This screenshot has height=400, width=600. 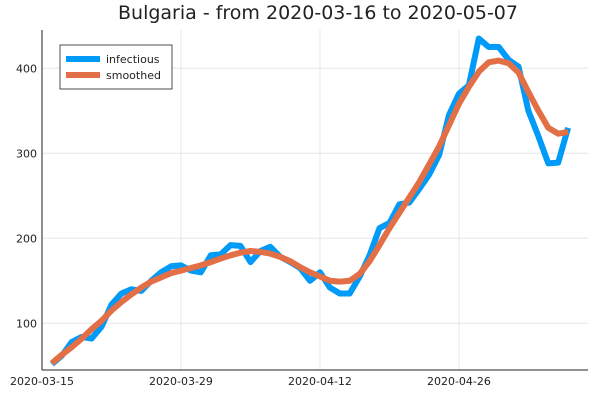 I want to click on chart-title: Bulgaria - from 2020-03-16 to 2020-05-07, so click(x=318, y=13).